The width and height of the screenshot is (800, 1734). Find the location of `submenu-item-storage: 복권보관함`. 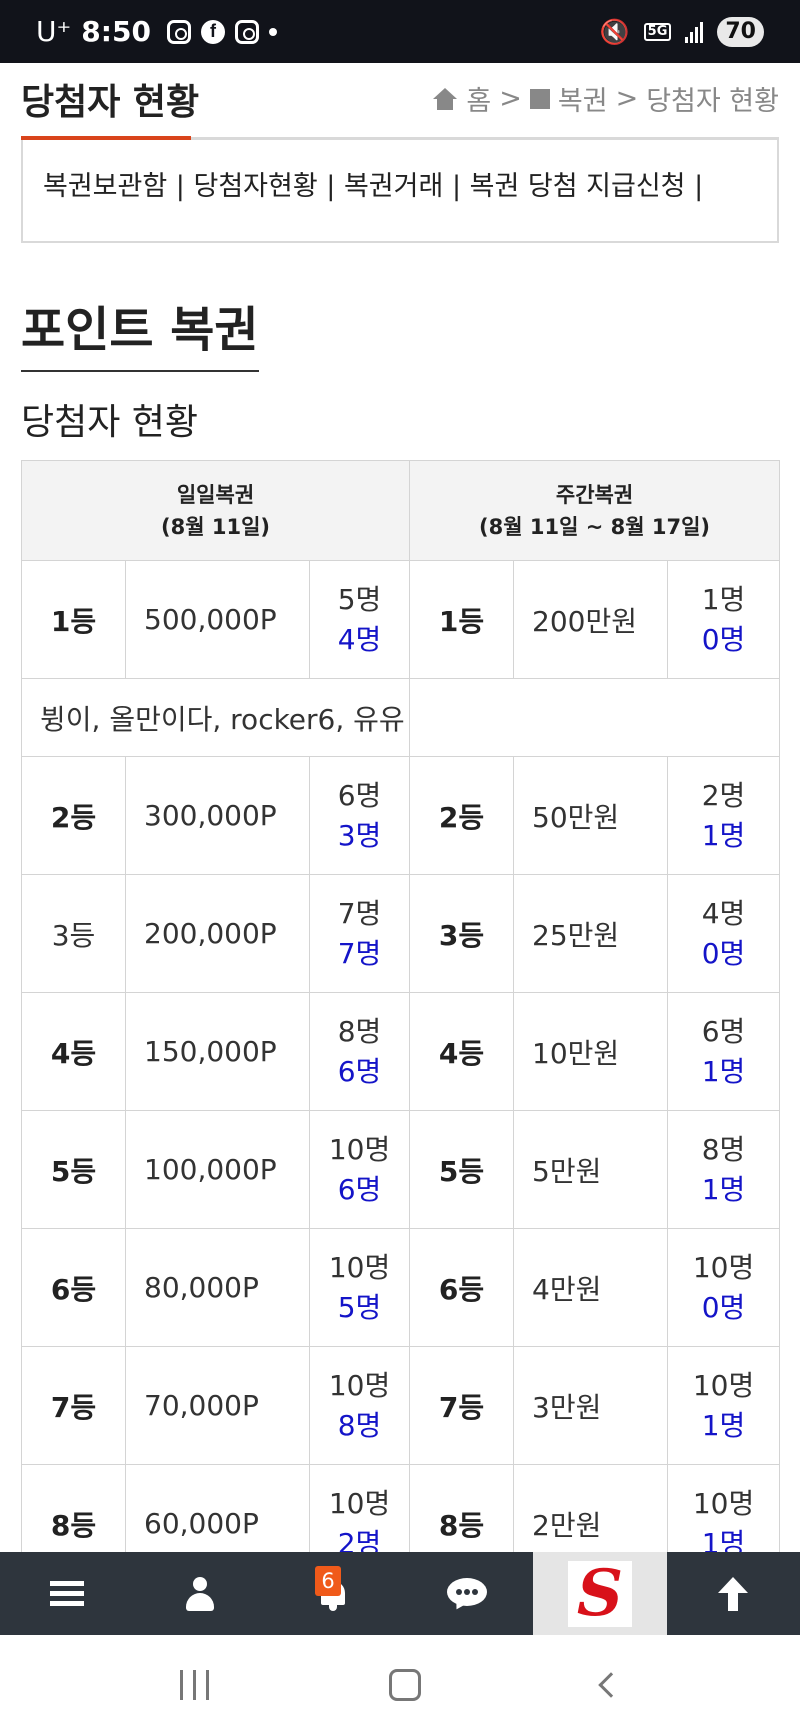

submenu-item-storage: 복권보관함 is located at coordinates (105, 186).